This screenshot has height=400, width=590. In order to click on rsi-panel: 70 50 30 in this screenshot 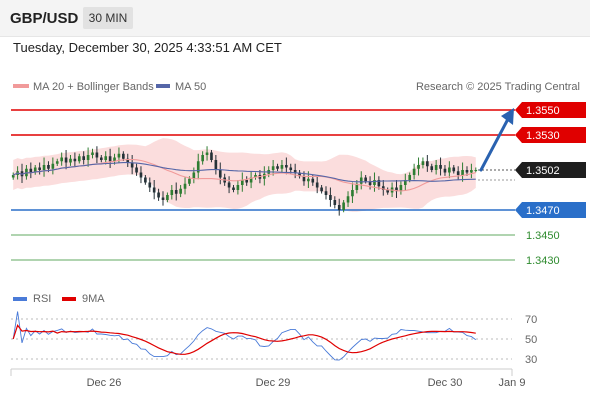, I will do `click(274, 338)`.